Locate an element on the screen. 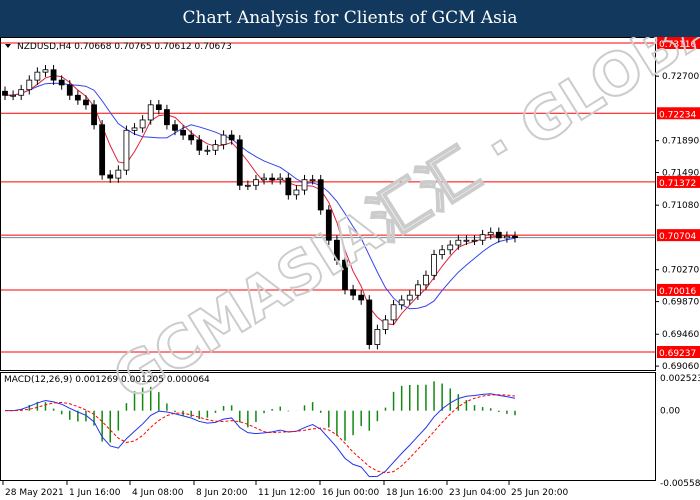 This screenshot has height=500, width=700. y-tick-label: 0.69460 is located at coordinates (680, 335).